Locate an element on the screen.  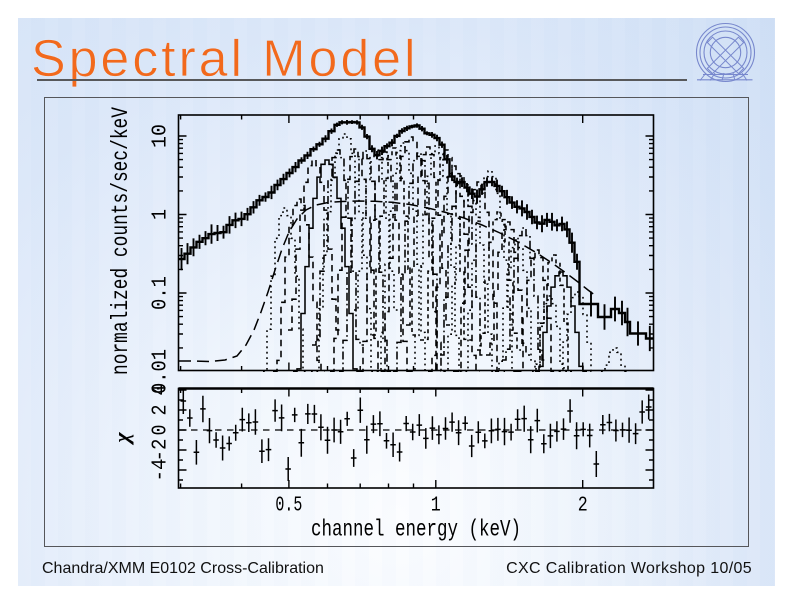
svg-text: 0.1 is located at coordinates (161, 293).